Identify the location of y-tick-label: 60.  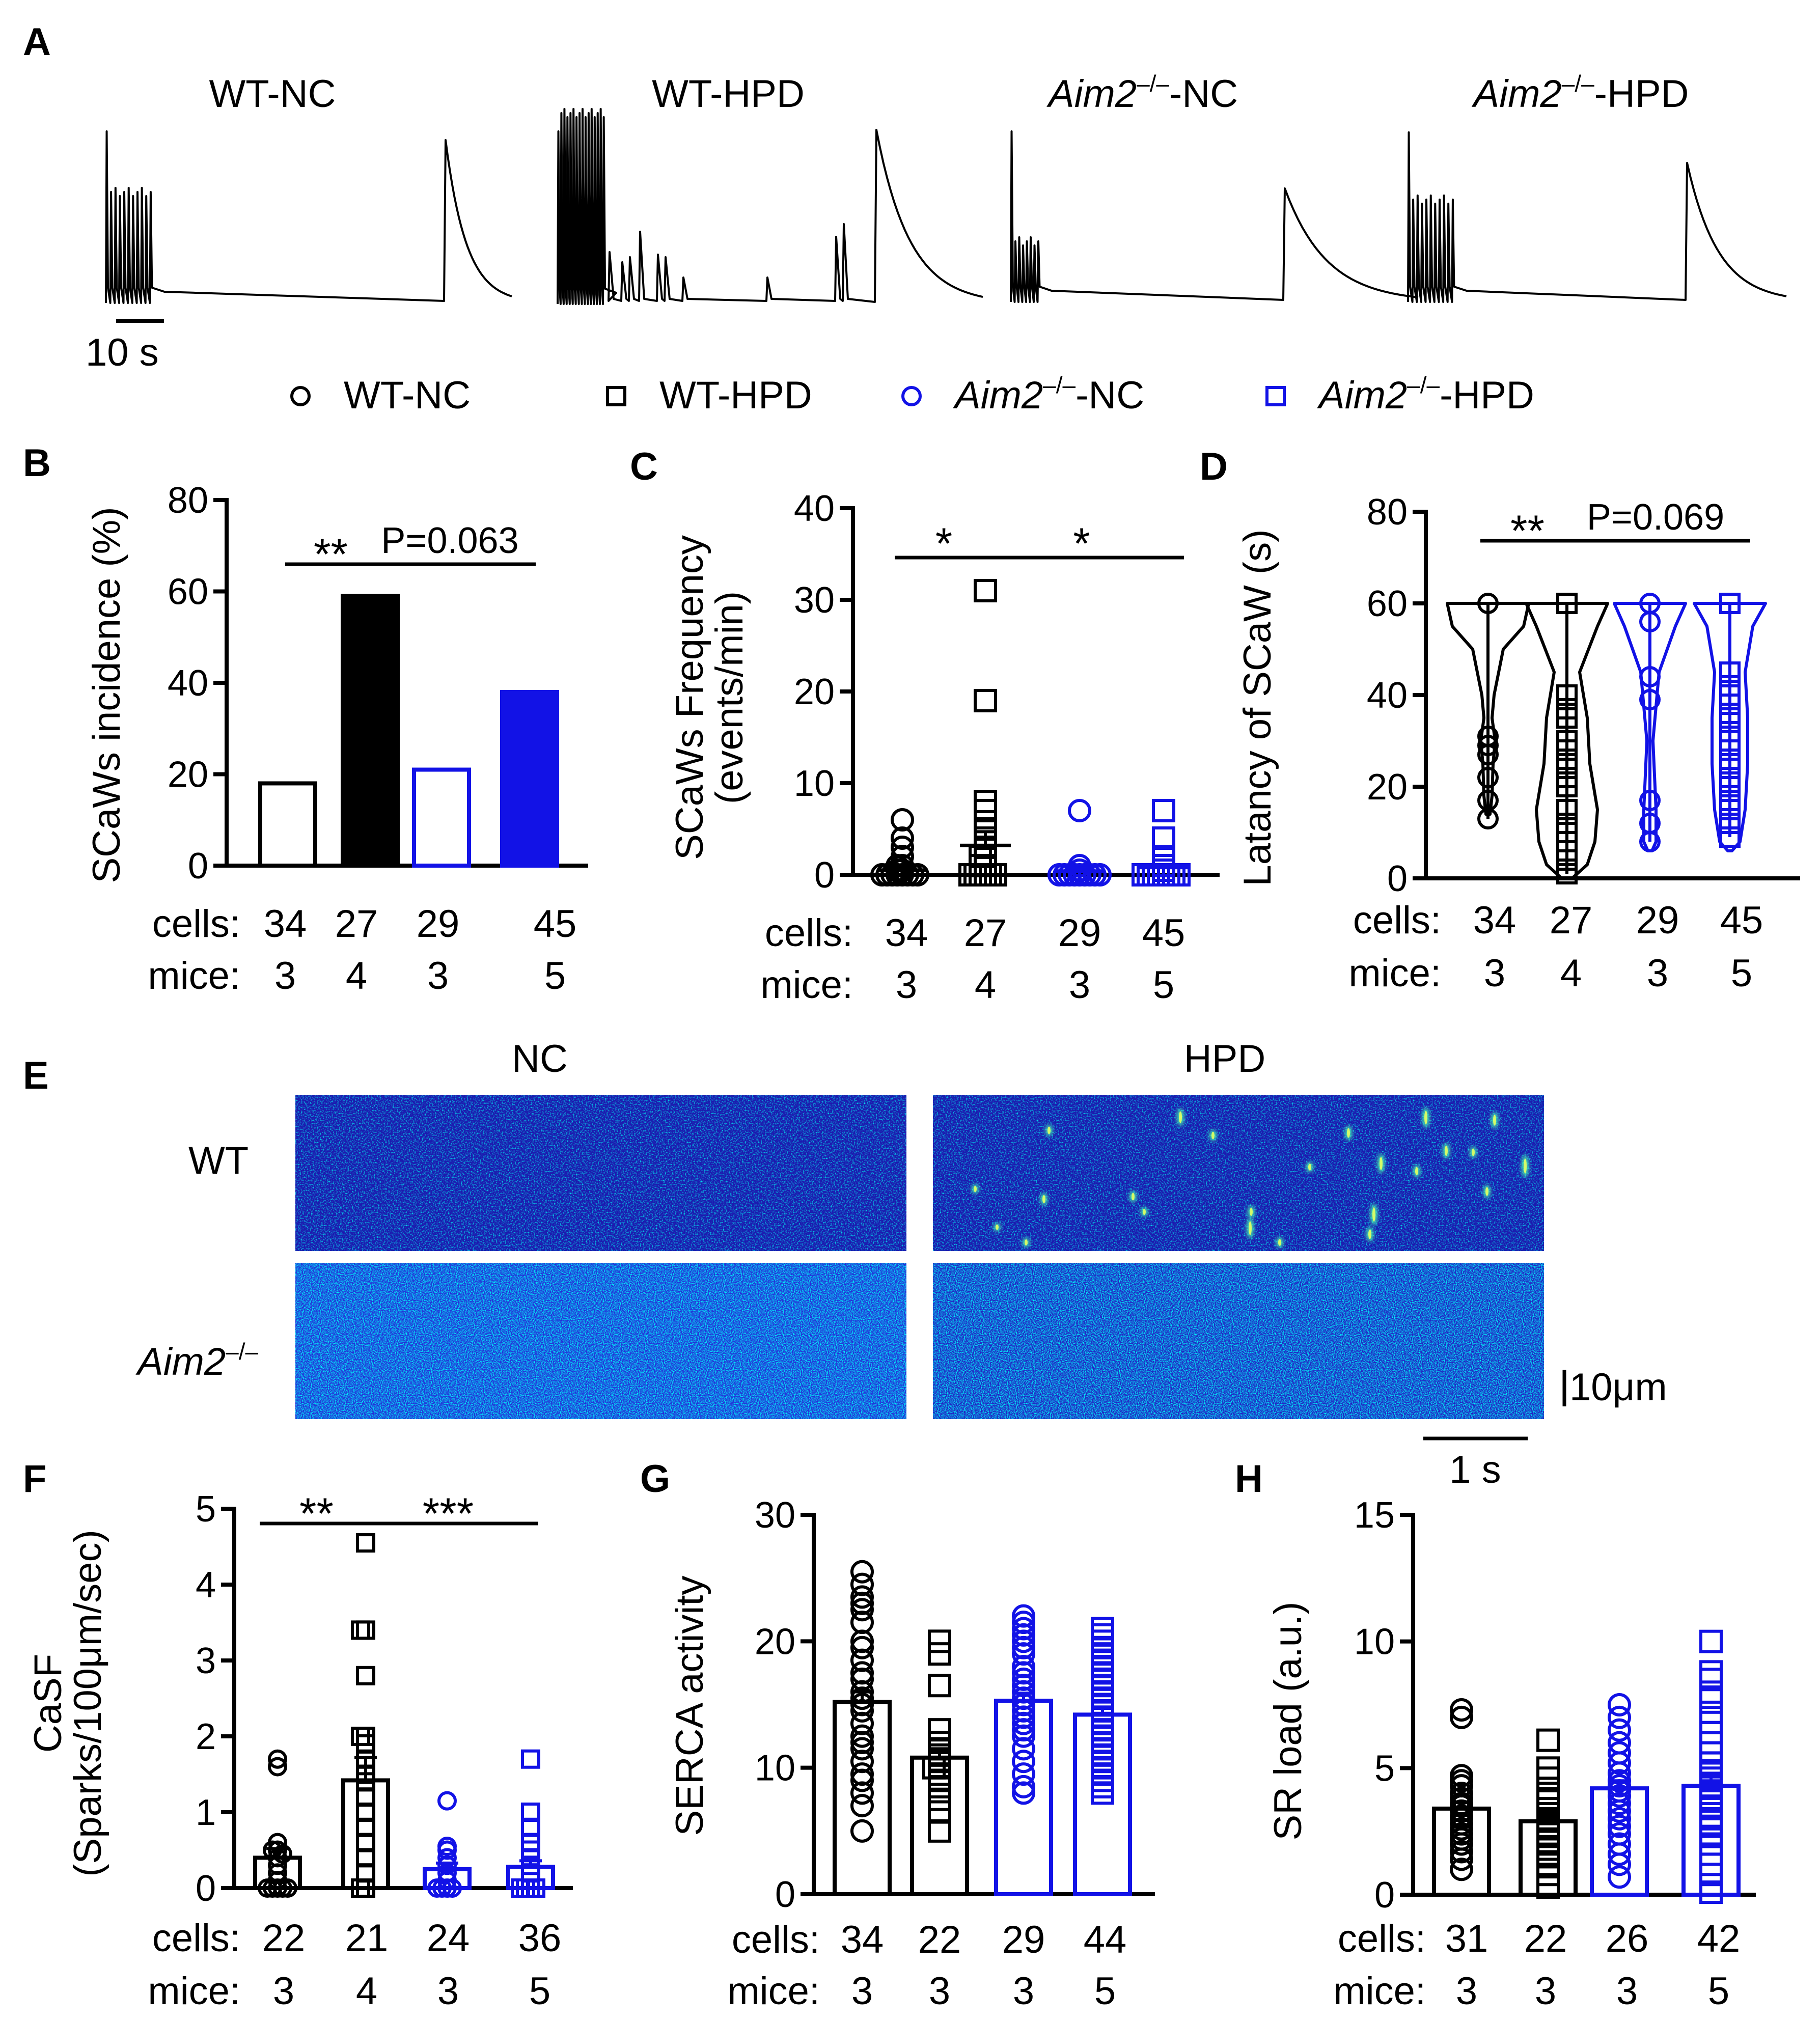
(1388, 604).